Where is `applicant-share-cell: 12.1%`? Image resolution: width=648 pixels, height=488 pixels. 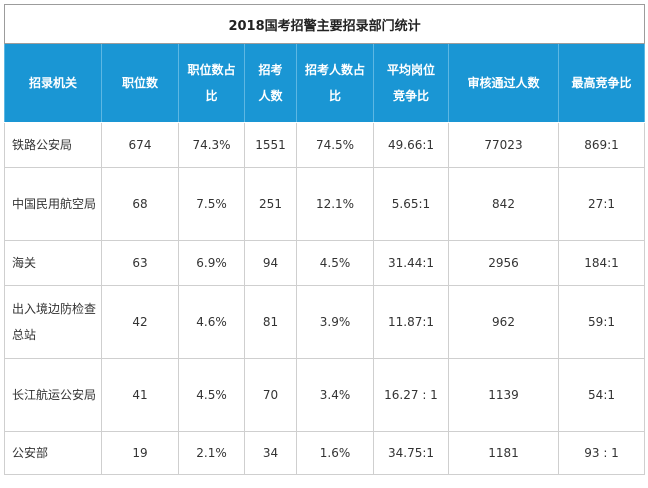 applicant-share-cell: 12.1% is located at coordinates (335, 204).